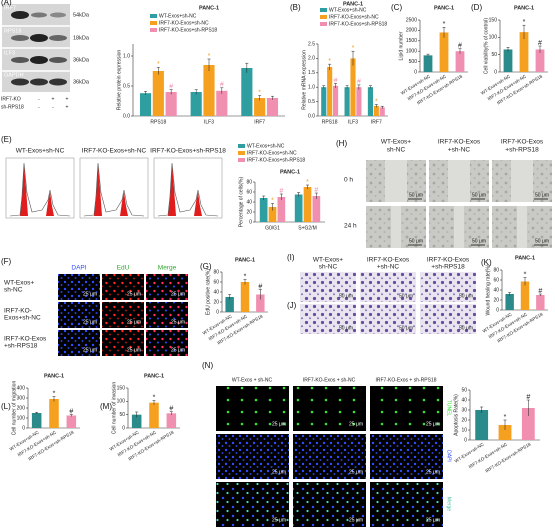 This screenshot has width=555, height=530. Describe the element at coordinates (6, 261) in the screenshot. I see `panel-label: (F)` at that location.